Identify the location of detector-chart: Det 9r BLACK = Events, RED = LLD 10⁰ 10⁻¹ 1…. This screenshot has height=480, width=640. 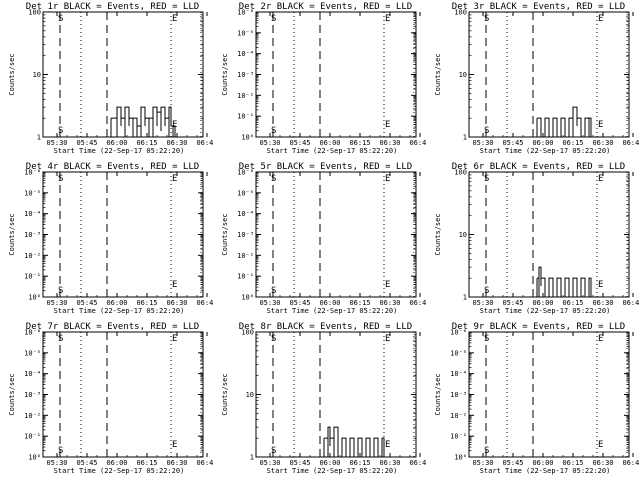
(536, 398).